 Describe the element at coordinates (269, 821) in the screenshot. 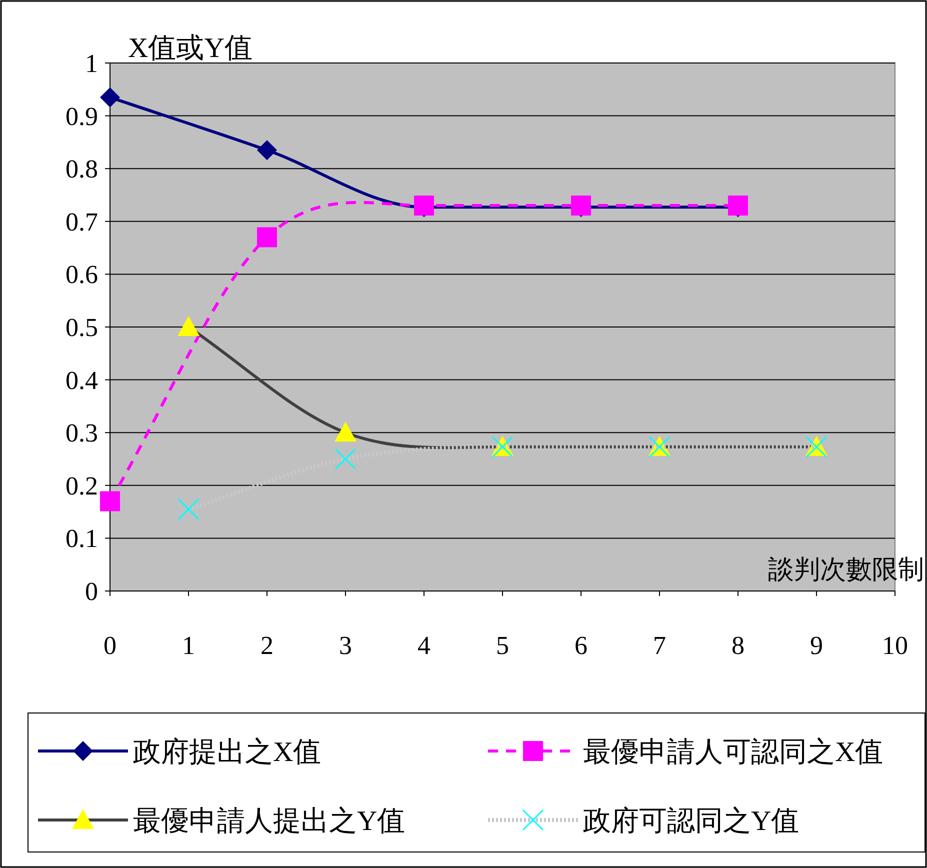

I see `legend-label: 最優申請人提出之Y值` at that location.